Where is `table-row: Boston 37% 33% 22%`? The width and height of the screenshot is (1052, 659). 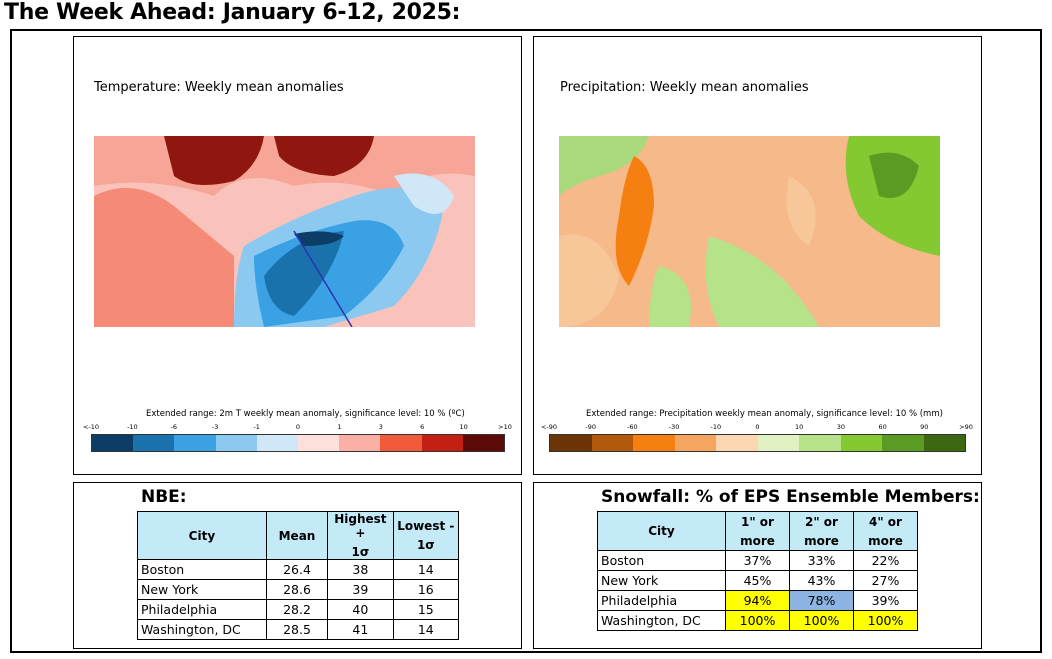
table-row: Boston 37% 33% 22% is located at coordinates (757, 560).